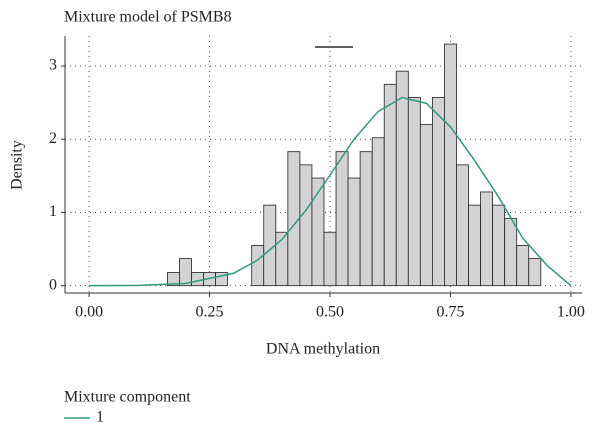 The height and width of the screenshot is (432, 593). What do you see at coordinates (53, 138) in the screenshot?
I see `y-tick-label: 2` at bounding box center [53, 138].